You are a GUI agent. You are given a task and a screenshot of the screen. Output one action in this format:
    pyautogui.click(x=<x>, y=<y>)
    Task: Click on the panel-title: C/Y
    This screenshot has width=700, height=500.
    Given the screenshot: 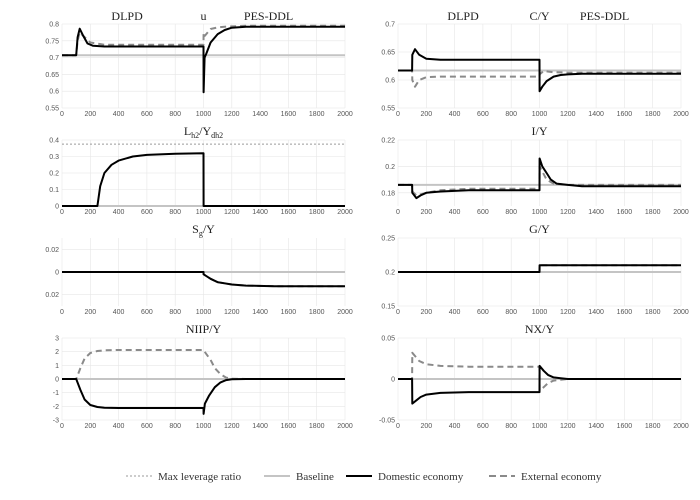 What is the action you would take?
    pyautogui.click(x=539, y=16)
    